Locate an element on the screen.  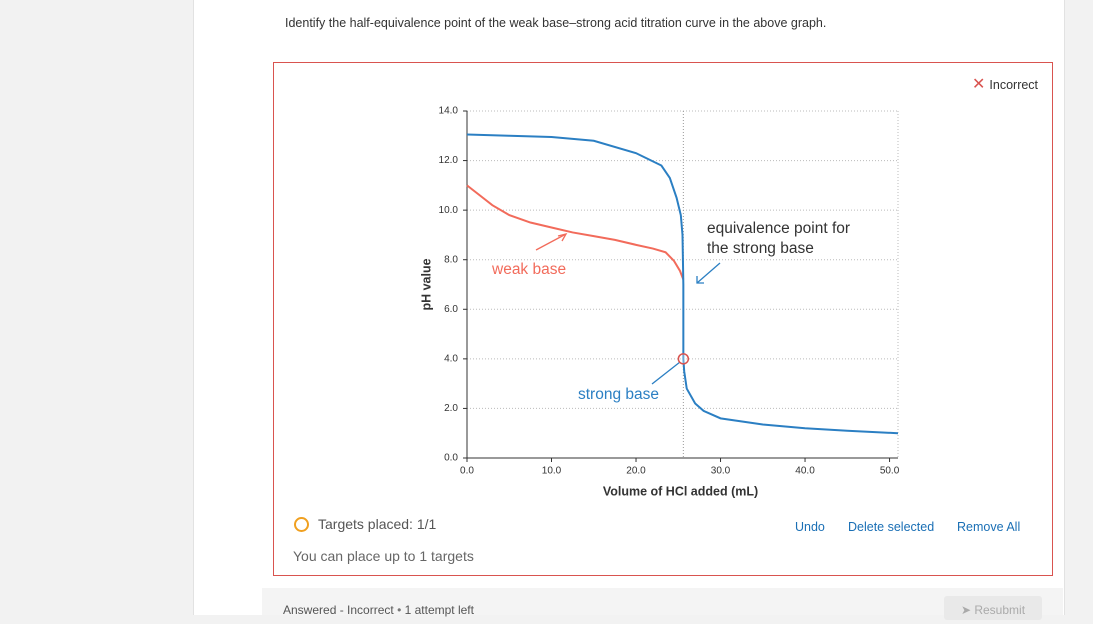
annotation: equivalence point for the strong base is located at coordinates (778, 238).